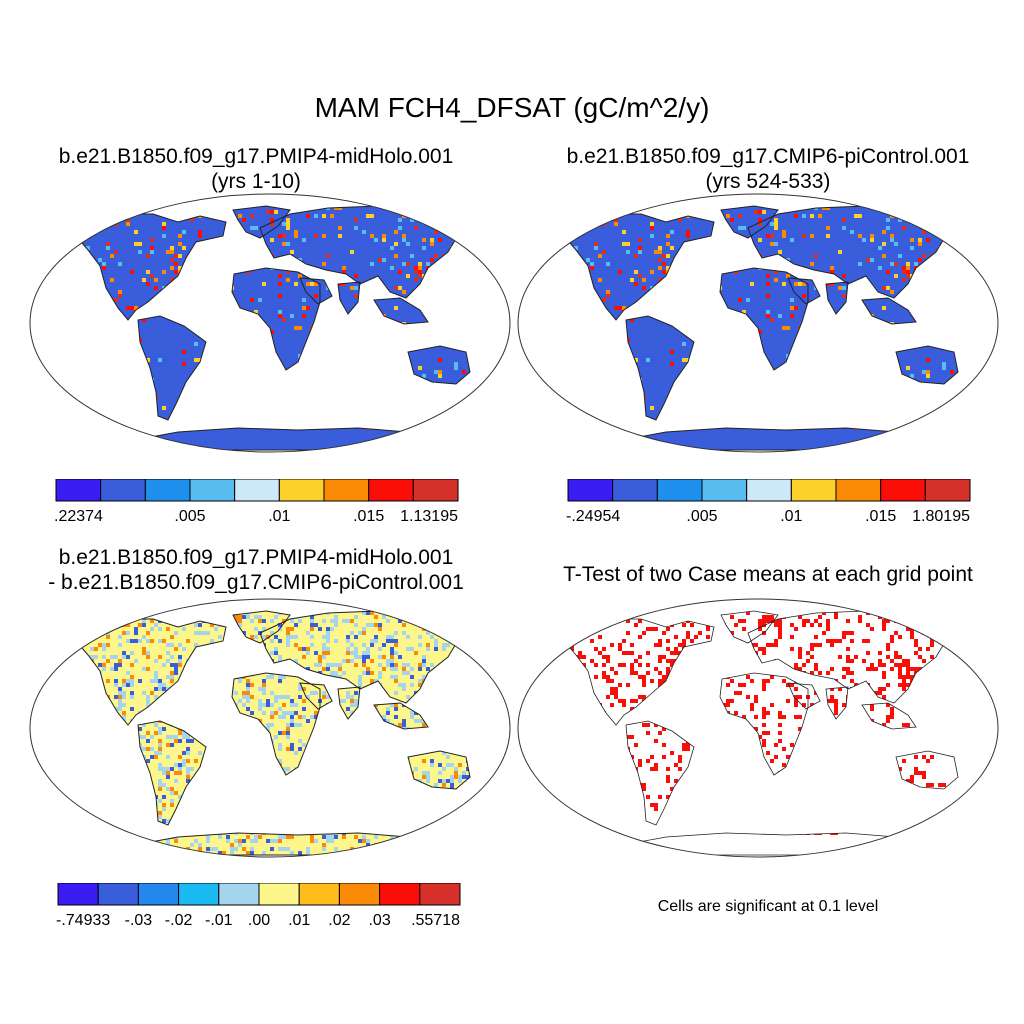 The width and height of the screenshot is (1024, 1024). What do you see at coordinates (941, 516) in the screenshot?
I see `colorbar-label: 1.80195` at bounding box center [941, 516].